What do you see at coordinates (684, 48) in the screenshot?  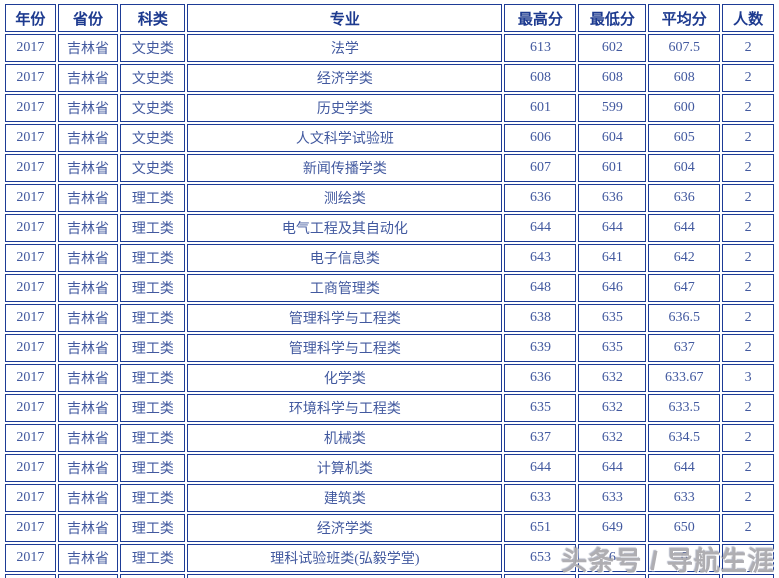 I see `cell-avg: 607.5` at bounding box center [684, 48].